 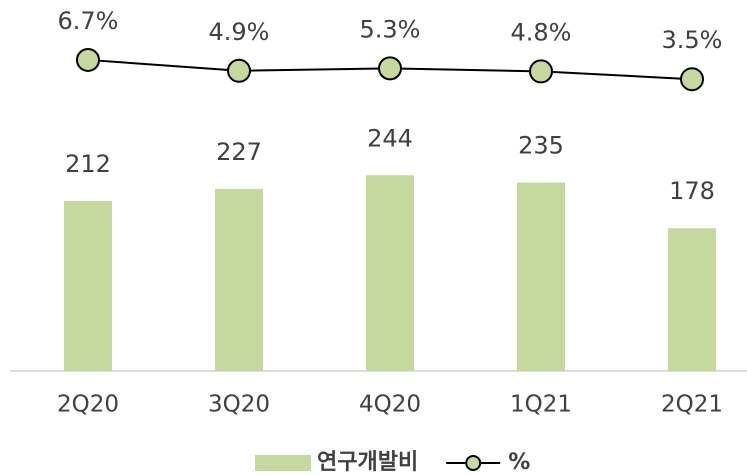 What do you see at coordinates (541, 405) in the screenshot?
I see `x-tick-label: 1Q21` at bounding box center [541, 405].